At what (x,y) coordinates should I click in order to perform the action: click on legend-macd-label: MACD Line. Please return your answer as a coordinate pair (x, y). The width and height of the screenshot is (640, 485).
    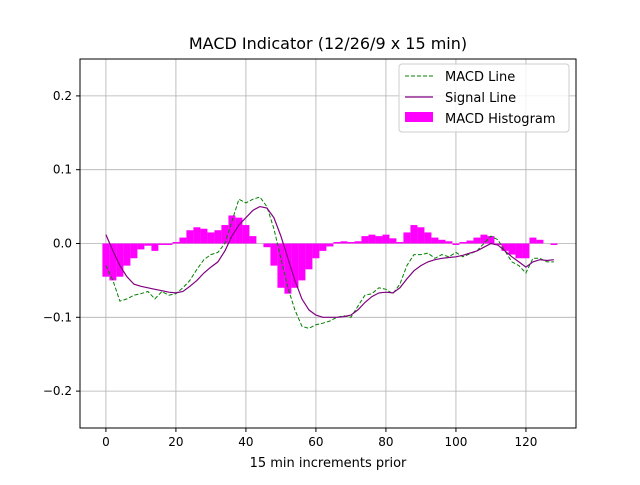
    Looking at the image, I should click on (480, 77).